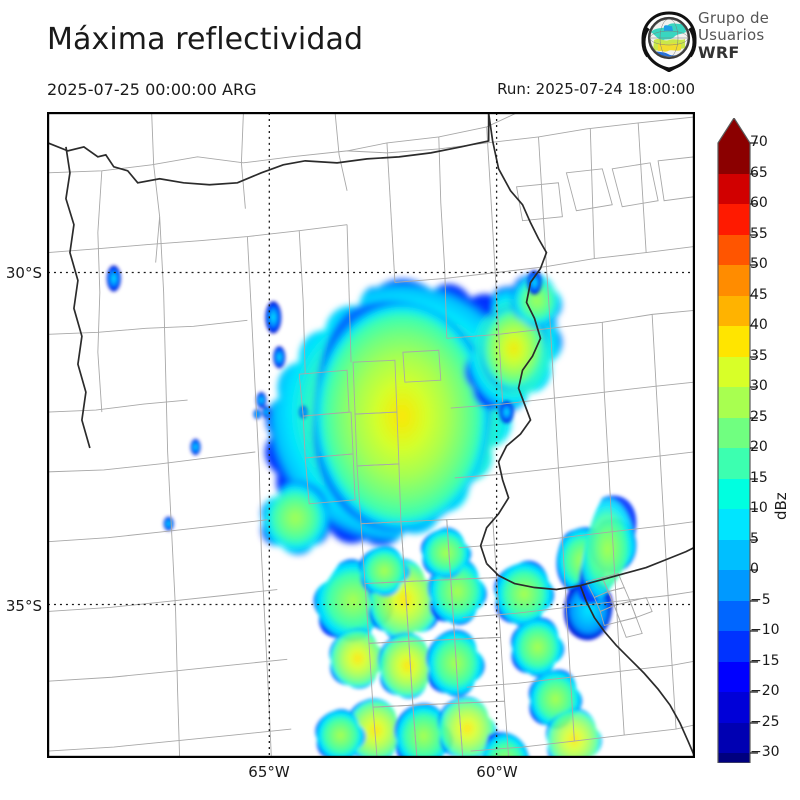  I want to click on cbar-tick-40: 40, so click(759, 325).